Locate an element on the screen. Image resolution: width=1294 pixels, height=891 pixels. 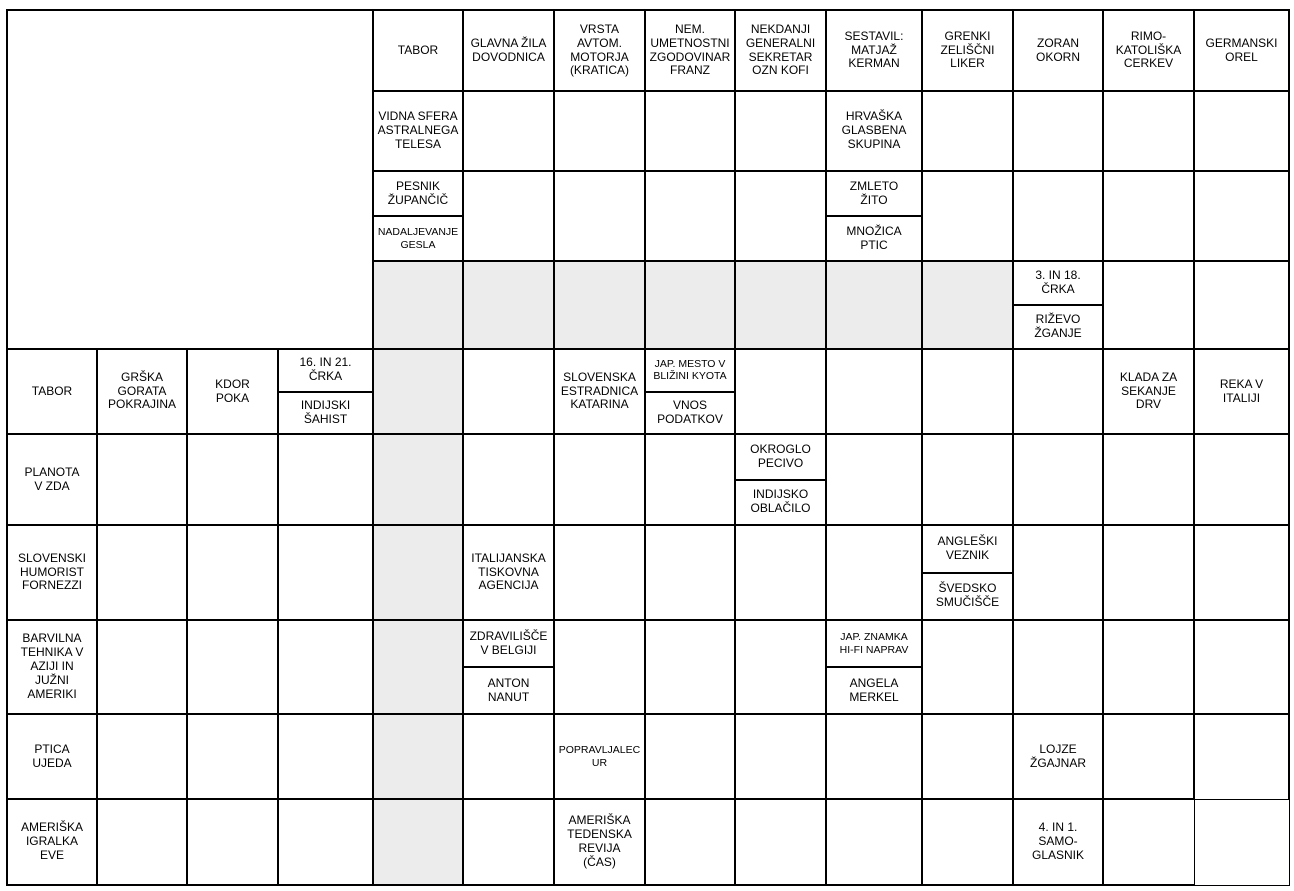
clue-cell-stacked: JAP. MESTO V BLIŽINI KYOTA VNOS PODATKOV is located at coordinates (691, 392).